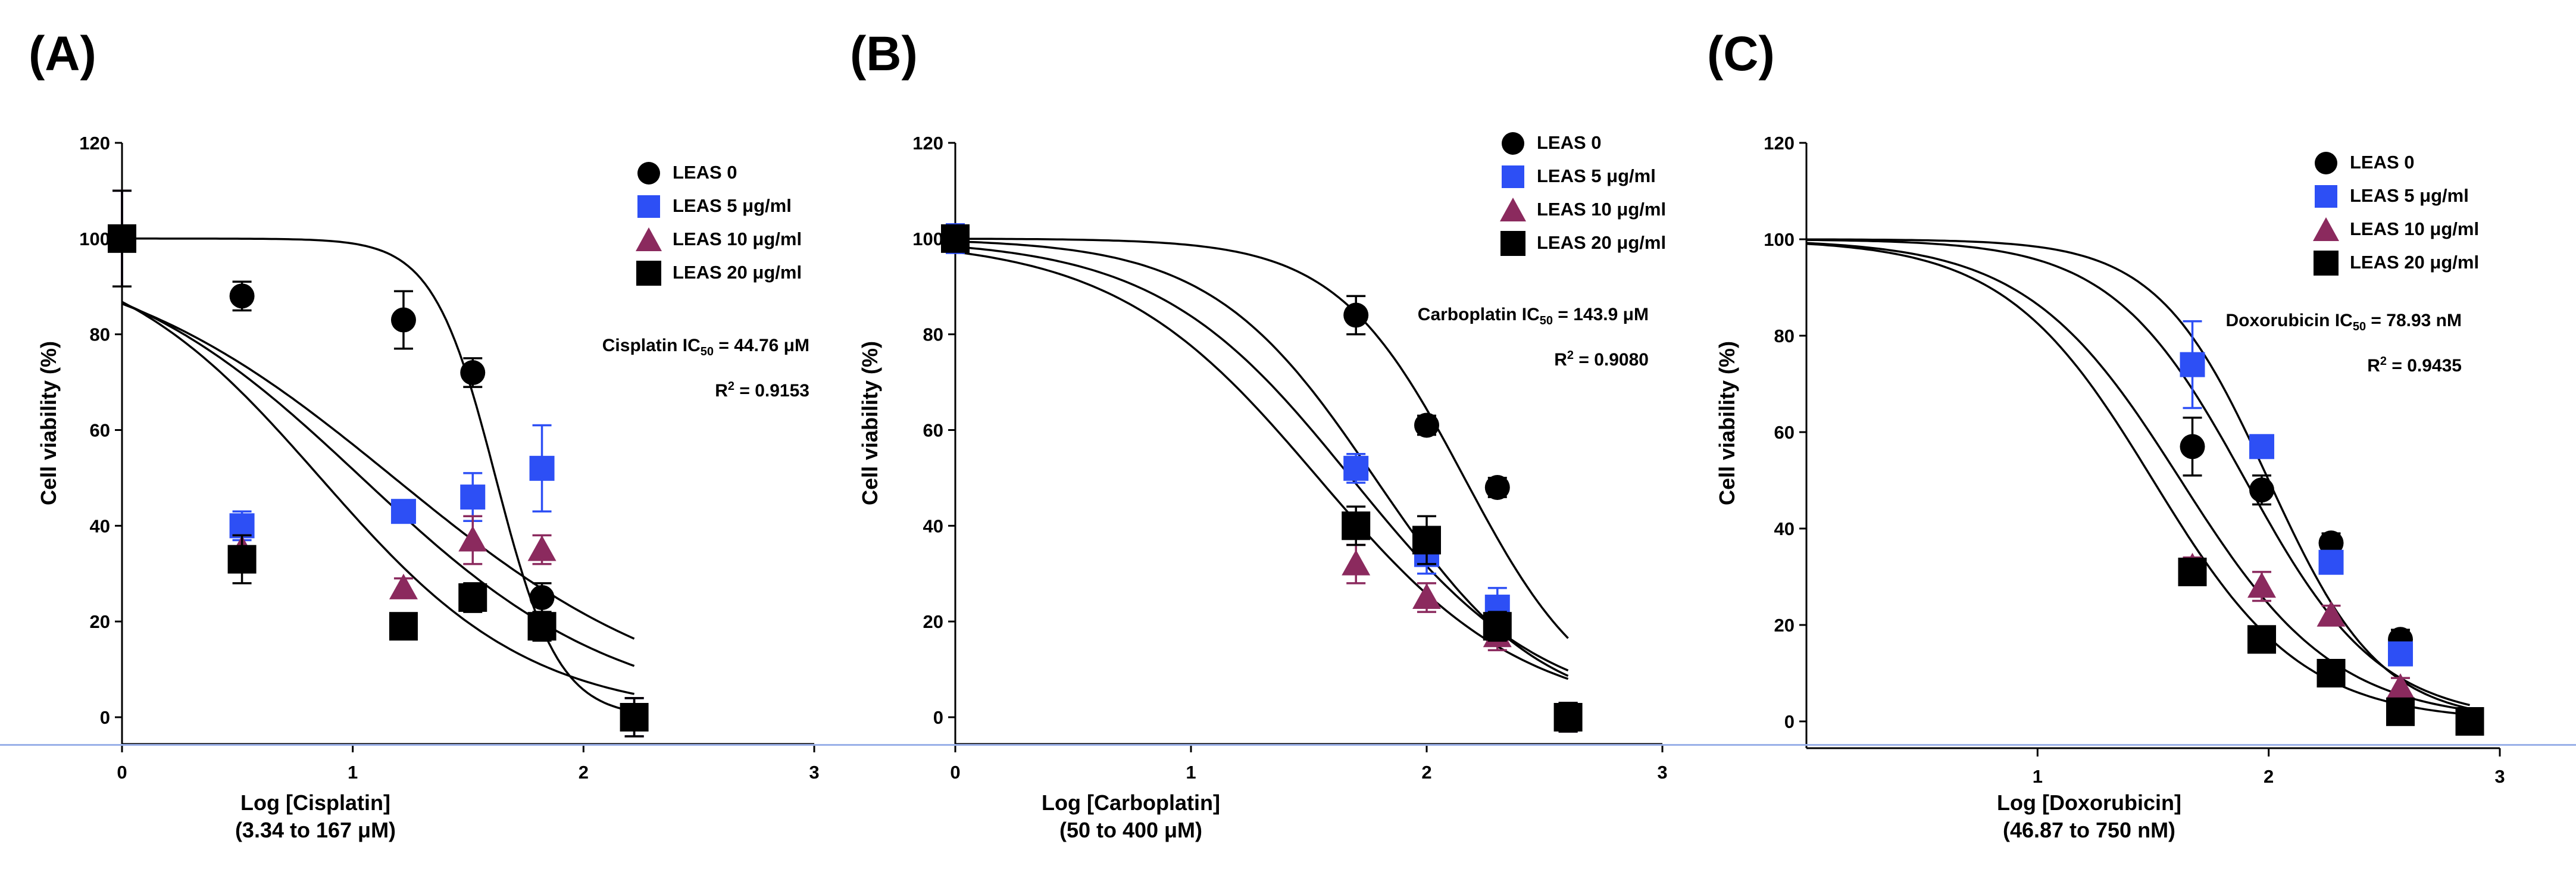  I want to click on y-tick-label: 80, so click(1784, 336).